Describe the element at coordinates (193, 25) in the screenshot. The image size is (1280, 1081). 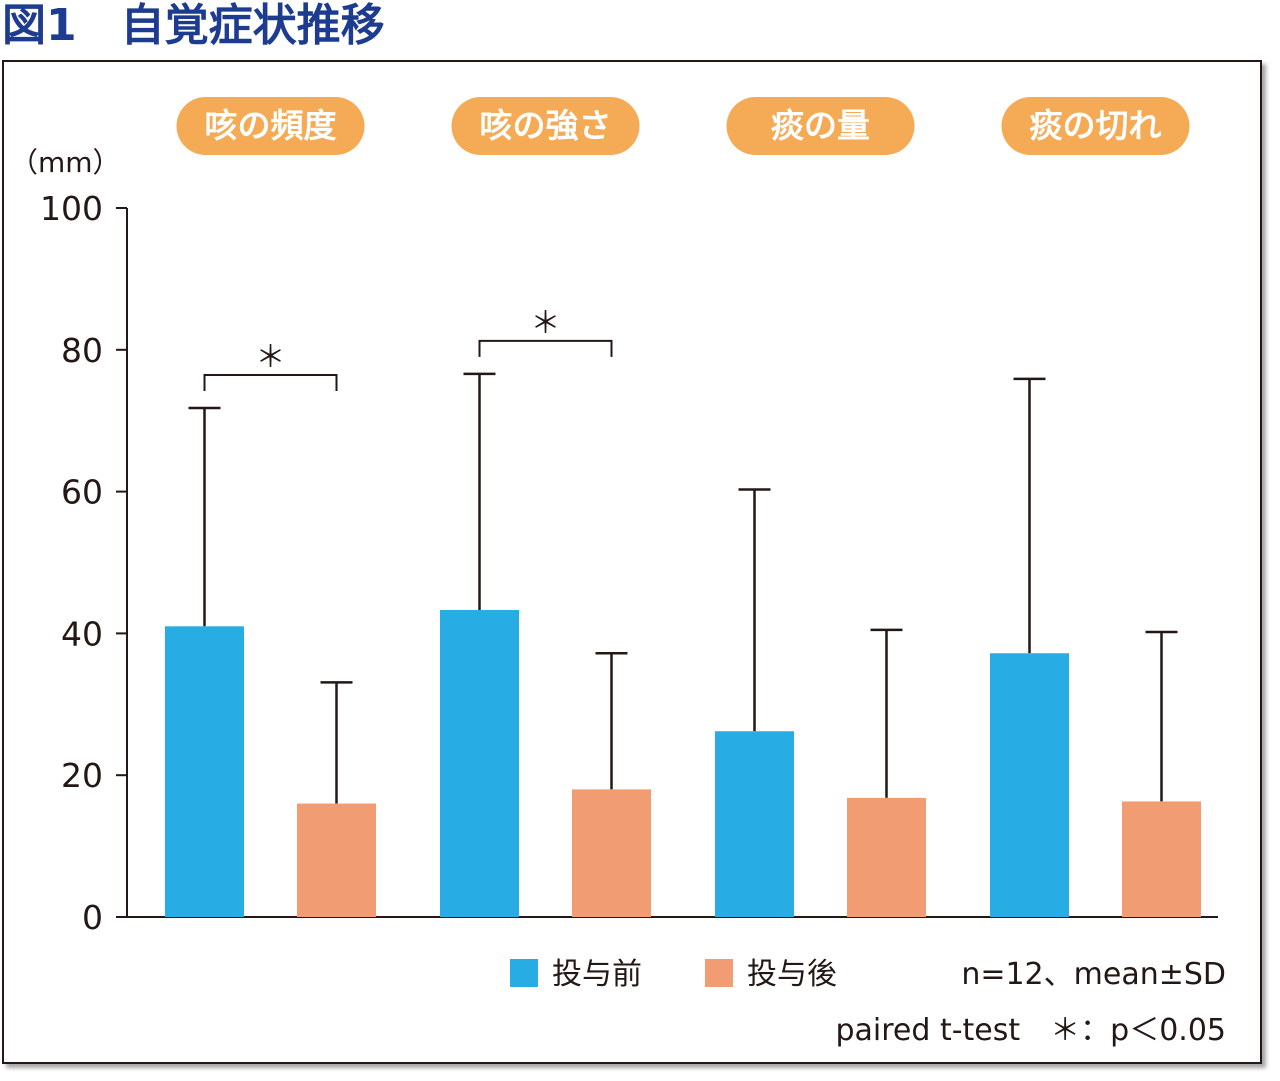
I see `figure-title: 図1 自覚症状推移` at that location.